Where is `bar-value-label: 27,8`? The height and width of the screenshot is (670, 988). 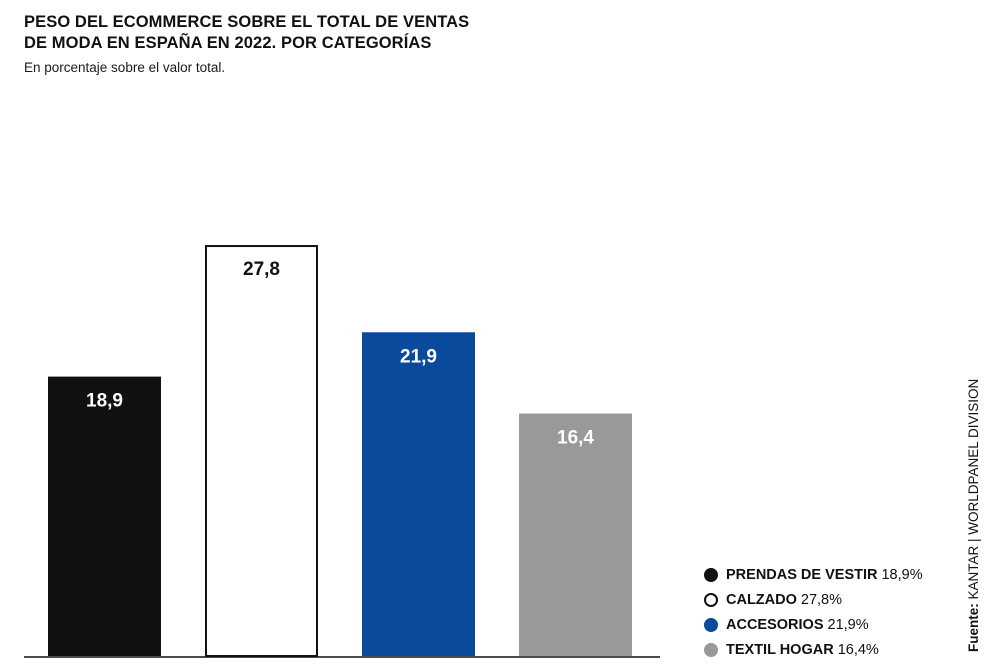
bar-value-label: 27,8 is located at coordinates (261, 269).